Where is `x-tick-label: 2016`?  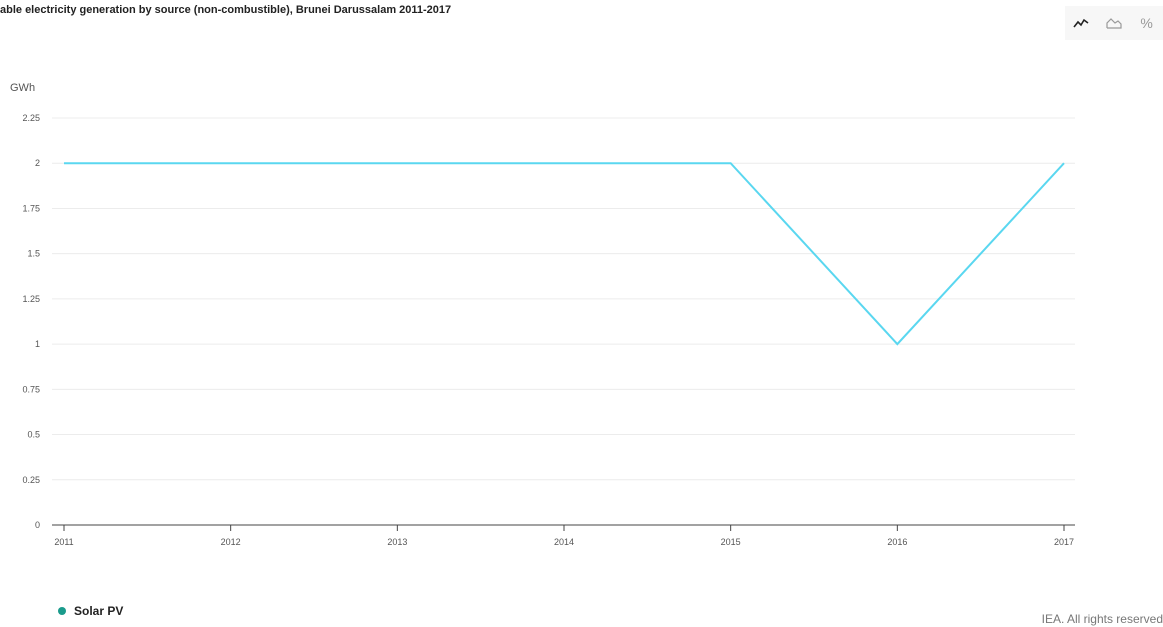
x-tick-label: 2016 is located at coordinates (897, 542).